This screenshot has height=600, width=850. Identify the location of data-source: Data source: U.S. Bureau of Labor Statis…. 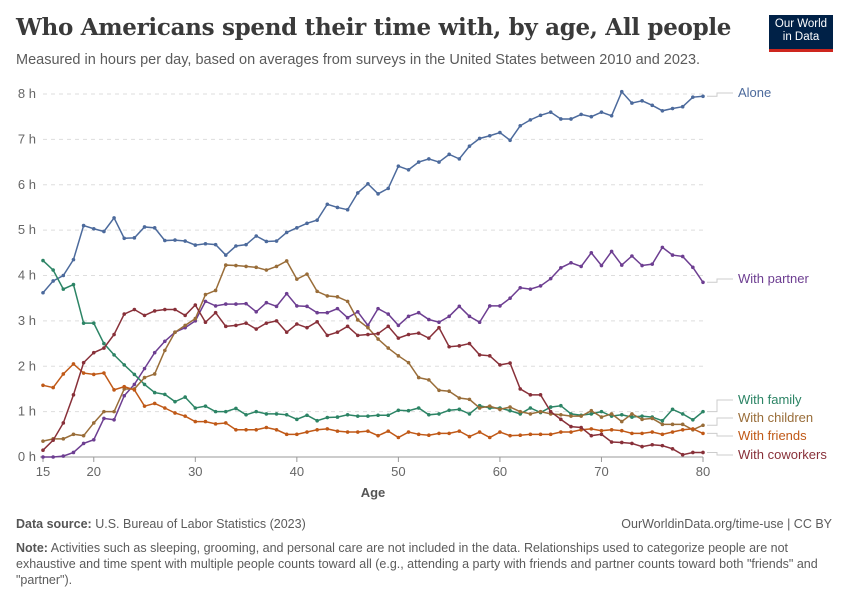
(161, 524).